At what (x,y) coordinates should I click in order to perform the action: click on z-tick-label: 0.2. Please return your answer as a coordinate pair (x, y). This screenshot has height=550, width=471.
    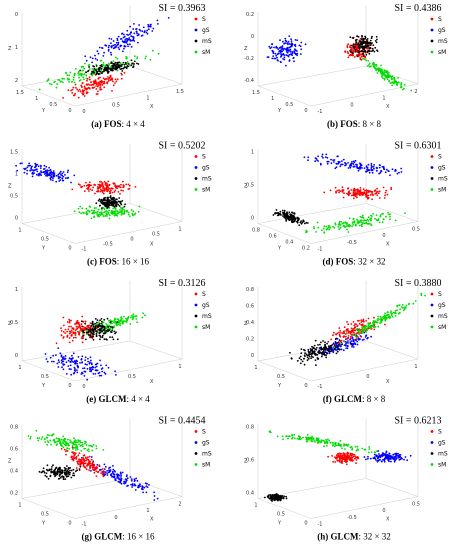
    Looking at the image, I should click on (250, 340).